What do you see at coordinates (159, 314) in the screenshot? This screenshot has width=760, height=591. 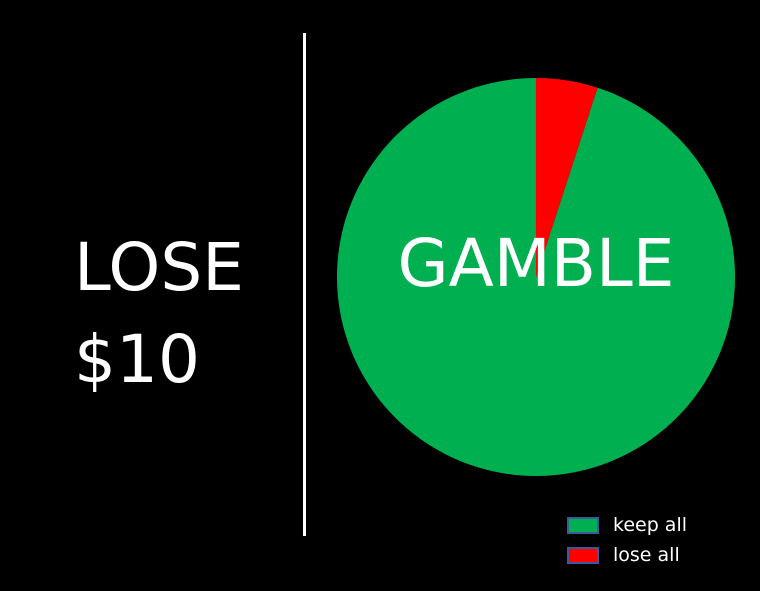 I see `sure-option: LOSE $10` at bounding box center [159, 314].